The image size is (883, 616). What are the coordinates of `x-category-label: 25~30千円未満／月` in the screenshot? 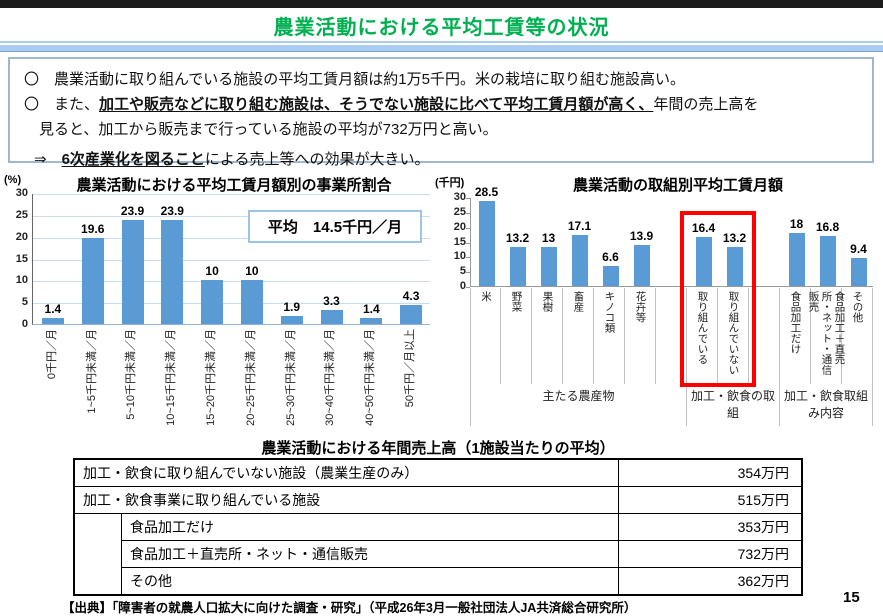 It's located at (291, 381).